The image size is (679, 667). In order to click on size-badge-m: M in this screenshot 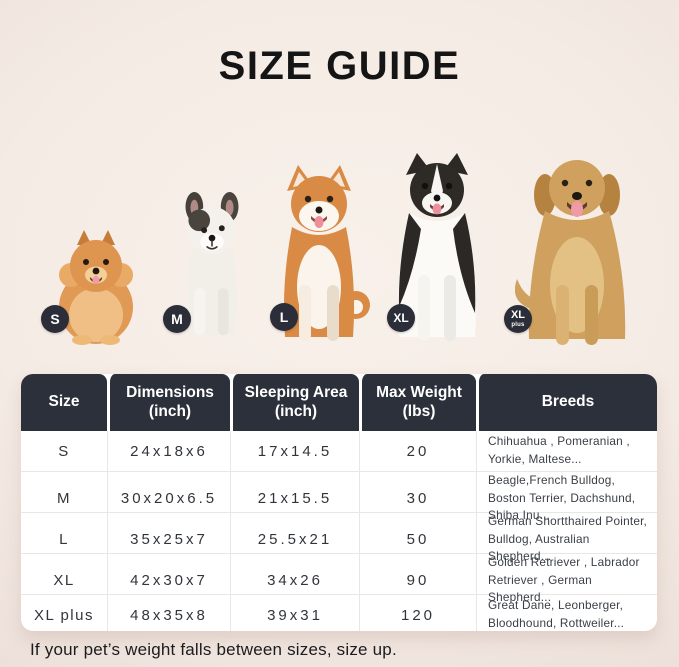, I will do `click(177, 319)`.